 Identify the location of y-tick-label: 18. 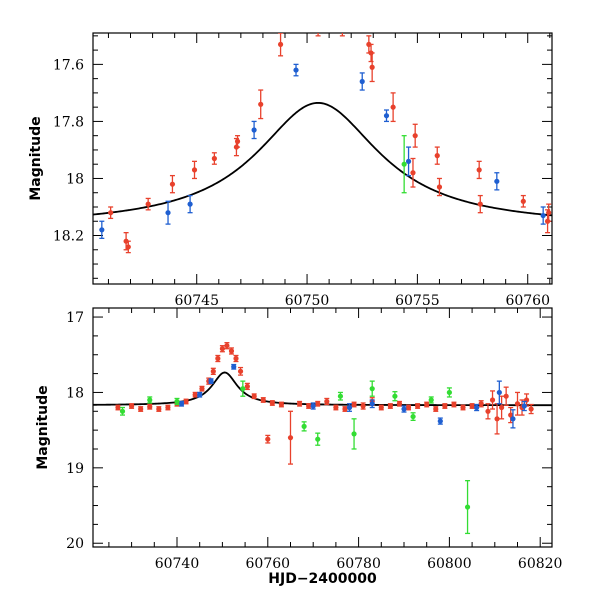
(75, 179).